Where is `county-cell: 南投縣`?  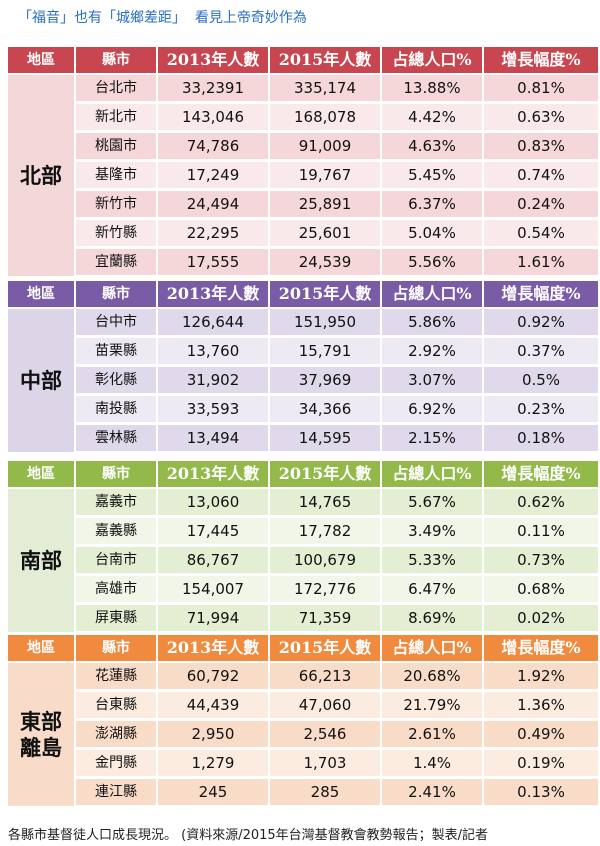 county-cell: 南投縣 is located at coordinates (116, 409).